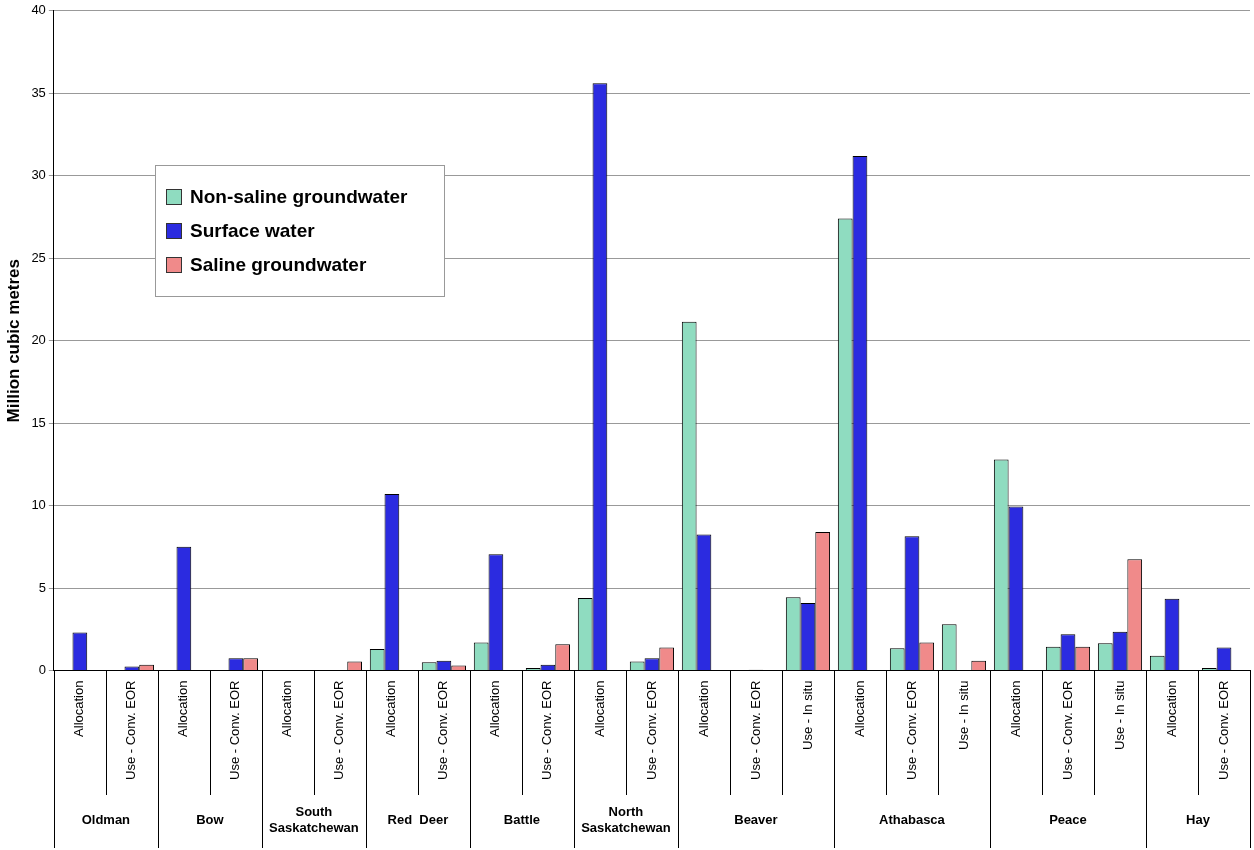 The width and height of the screenshot is (1254, 850). Describe the element at coordinates (278, 265) in the screenshot. I see `legend-label: Saline groundwater` at that location.